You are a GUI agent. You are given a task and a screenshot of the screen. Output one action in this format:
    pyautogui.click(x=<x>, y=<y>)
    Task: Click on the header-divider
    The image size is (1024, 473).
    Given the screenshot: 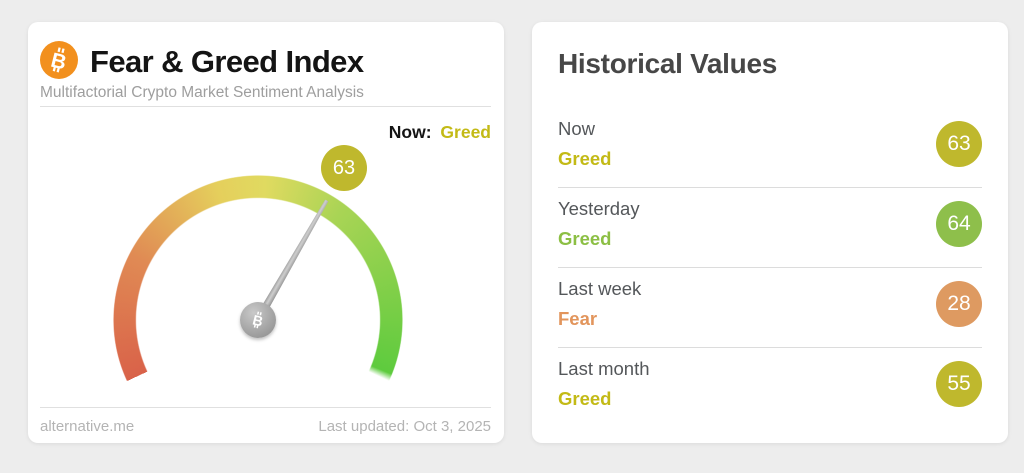 What is the action you would take?
    pyautogui.click(x=265, y=106)
    